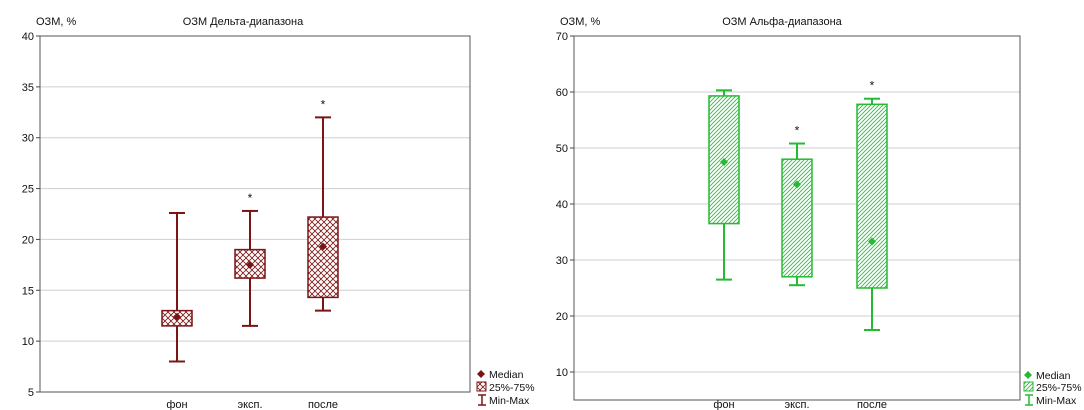 The height and width of the screenshot is (410, 1084). What do you see at coordinates (562, 93) in the screenshot?
I see `y-tick-label: 60` at bounding box center [562, 93].